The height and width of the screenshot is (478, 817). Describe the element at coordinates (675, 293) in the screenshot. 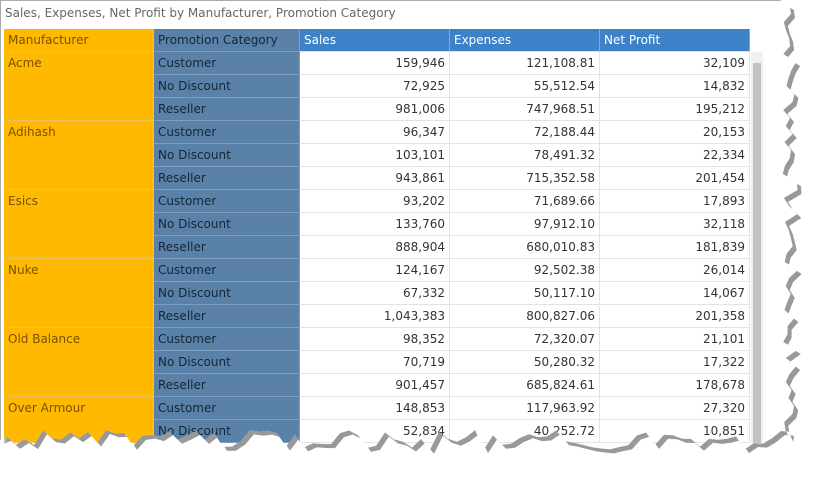

I see `value-cell: 14,067` at that location.